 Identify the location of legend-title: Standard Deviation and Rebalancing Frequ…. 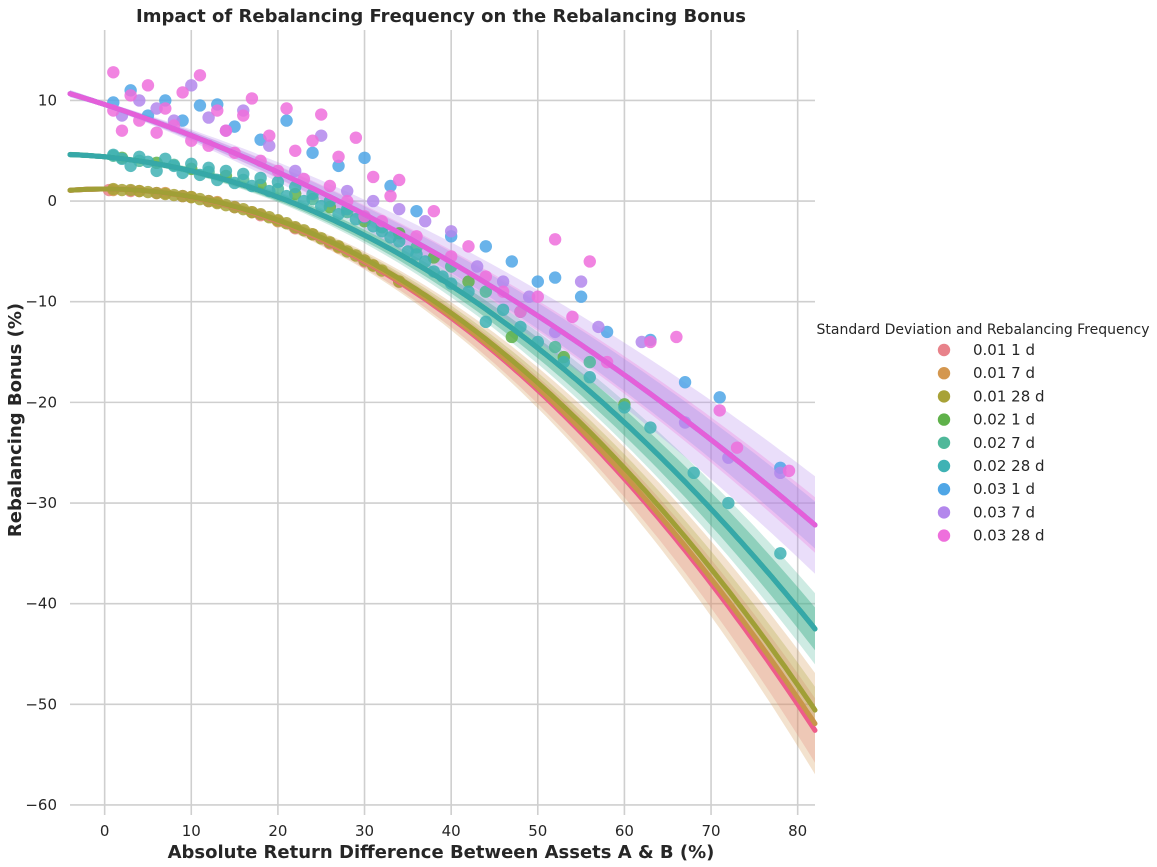
(983, 330).